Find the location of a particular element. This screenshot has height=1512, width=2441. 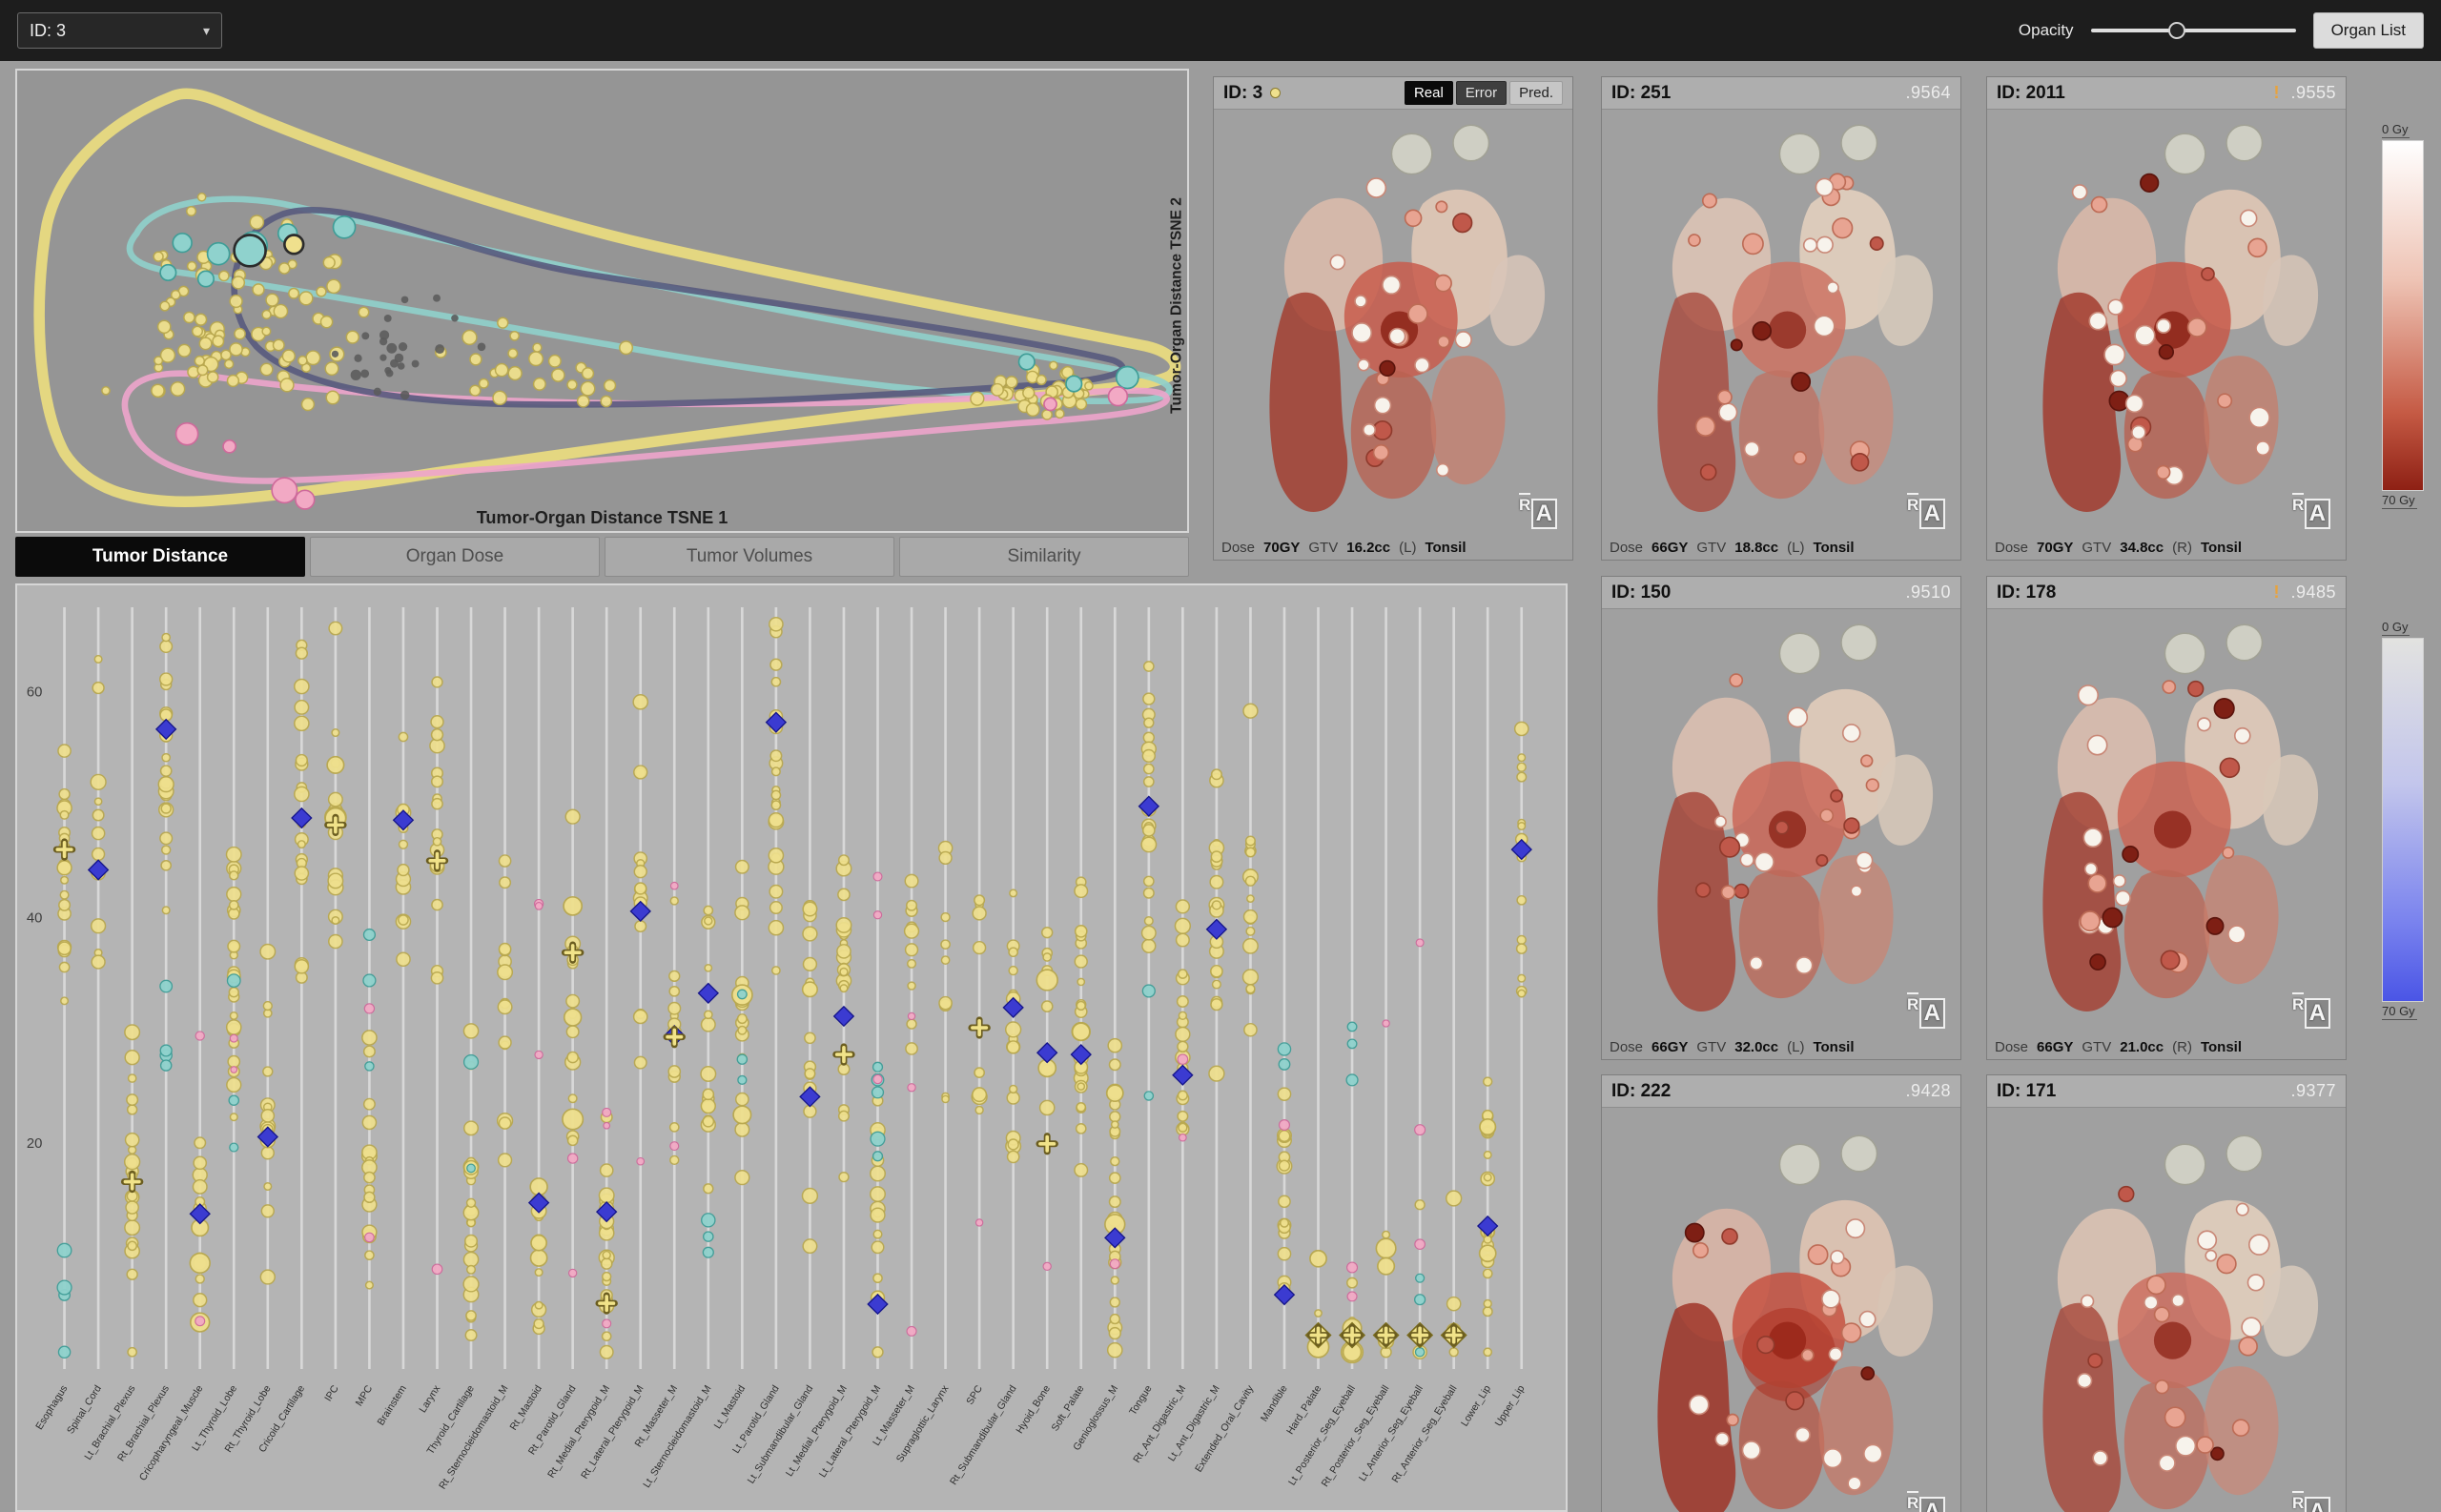

dotplot-column: Rt_Lateral_Pterygoid_M is located at coordinates (615, 1044).